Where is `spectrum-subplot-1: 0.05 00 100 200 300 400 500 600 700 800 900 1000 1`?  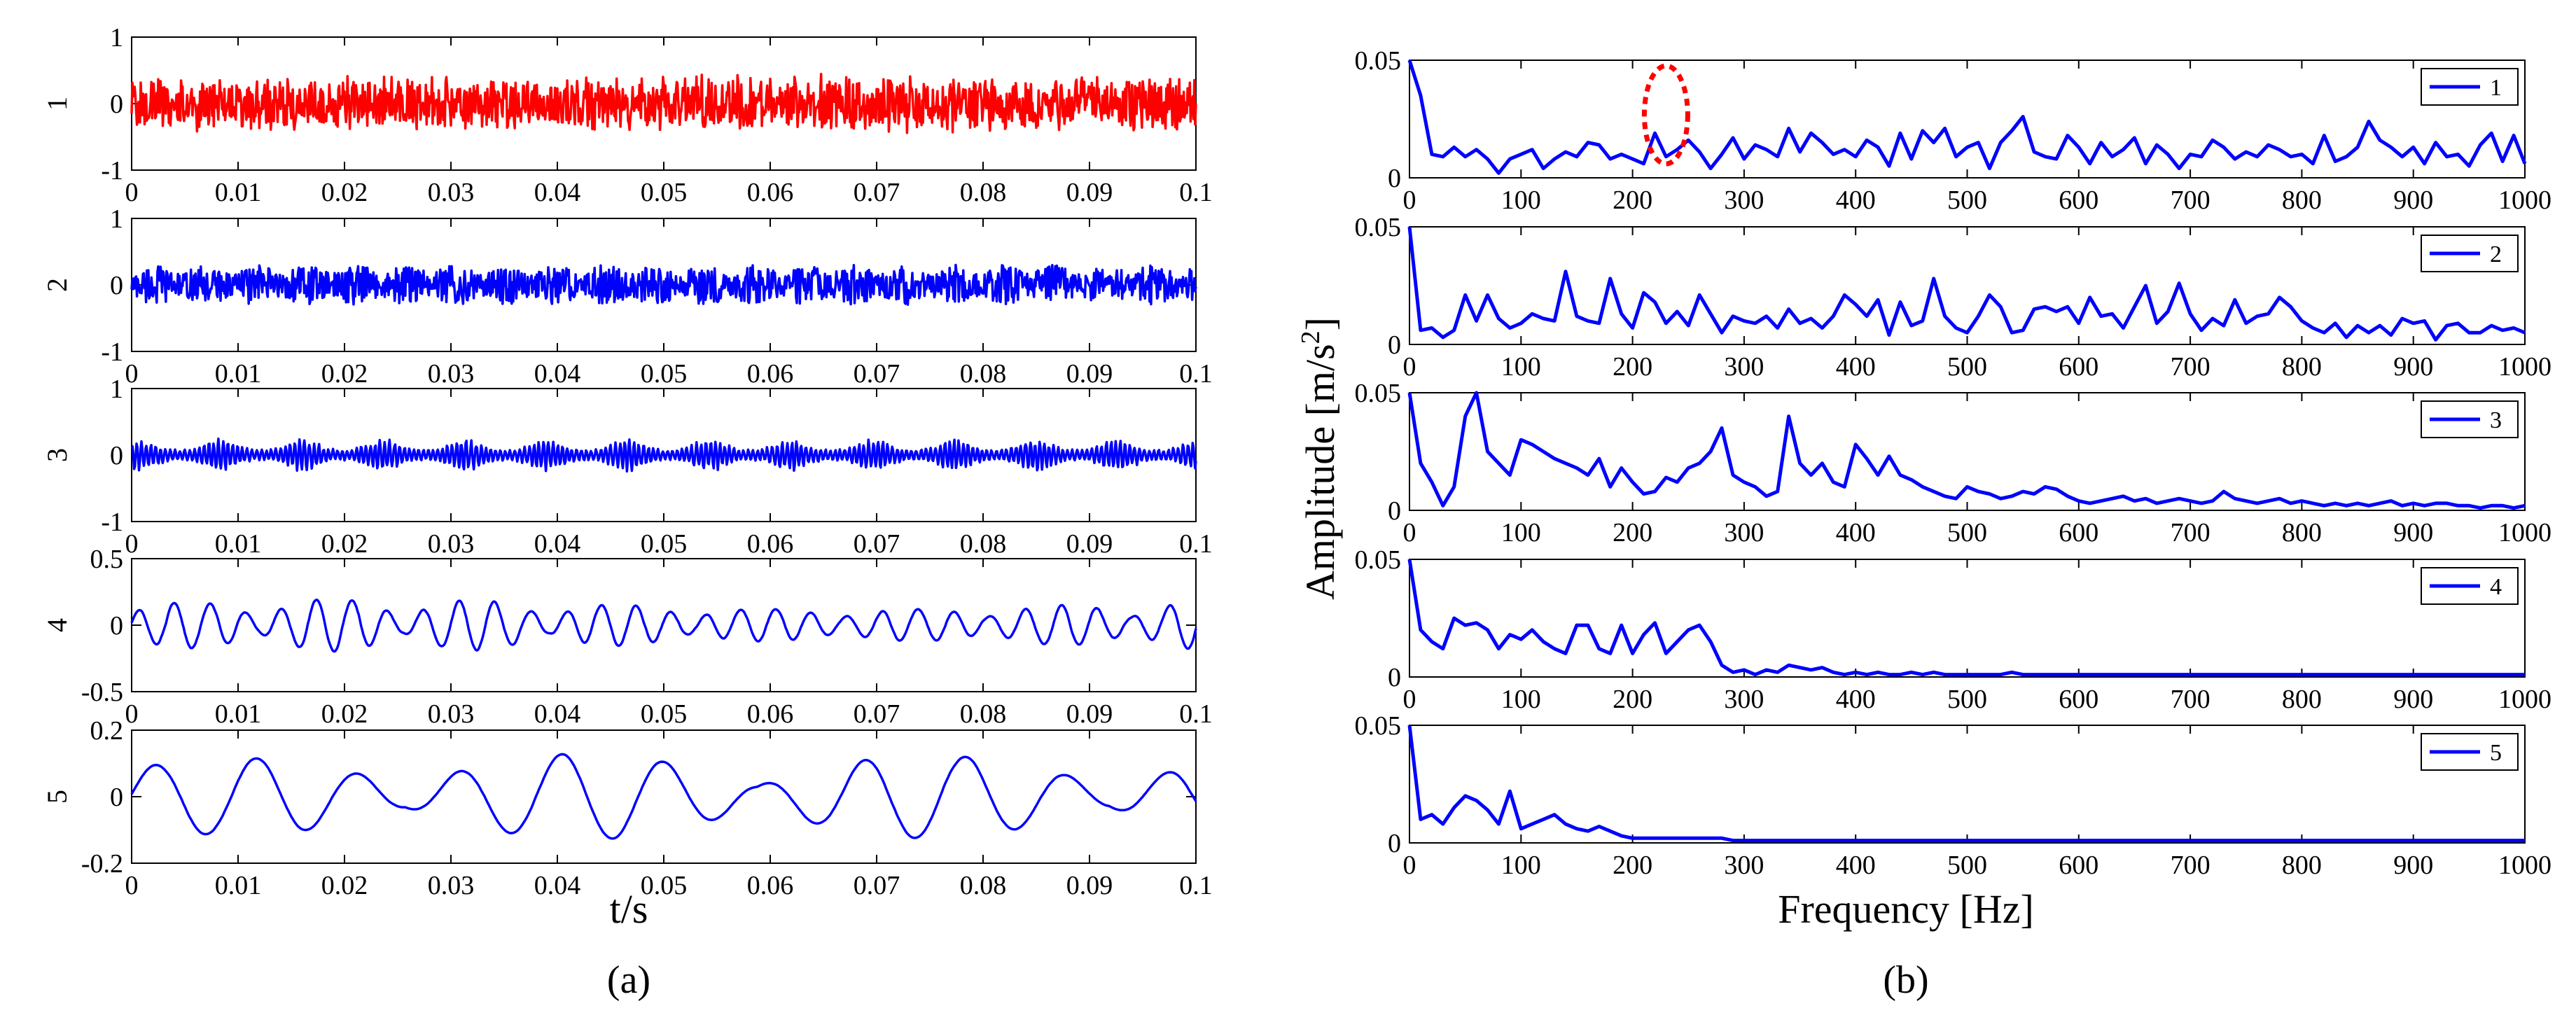
spectrum-subplot-1: 0.05 00 100 200 300 400 500 600 700 800 900 1000 1 is located at coordinates (1953, 130).